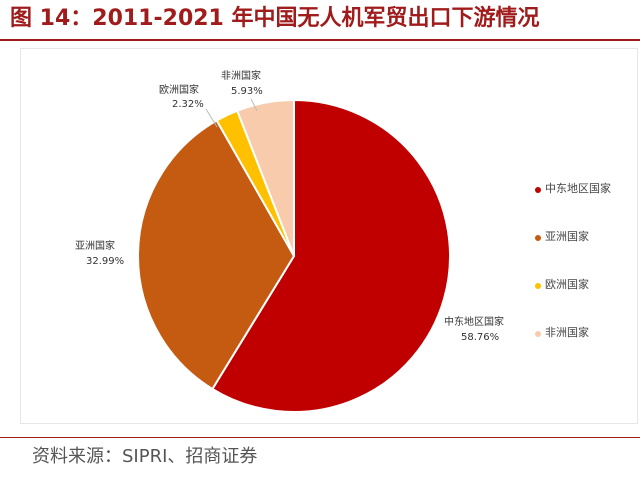 This screenshot has height=477, width=640. What do you see at coordinates (578, 188) in the screenshot?
I see `legend-label: 中东地区国家` at bounding box center [578, 188].